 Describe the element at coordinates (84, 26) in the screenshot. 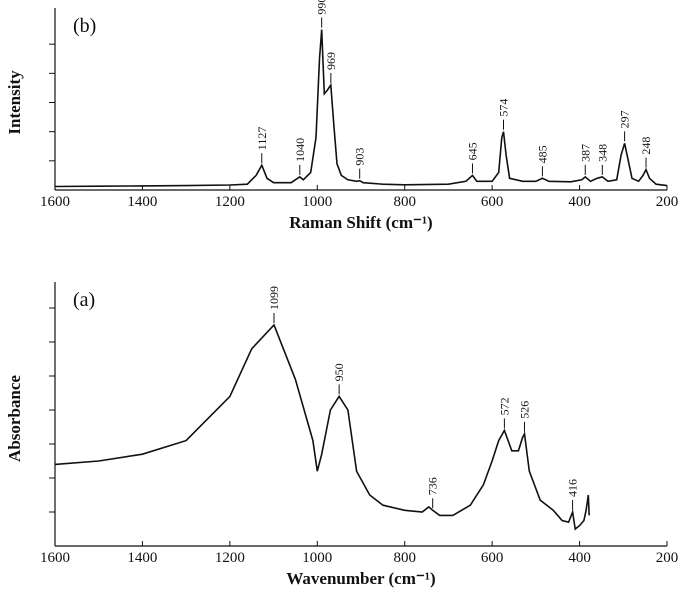

I see `panel-label: (b)` at that location.